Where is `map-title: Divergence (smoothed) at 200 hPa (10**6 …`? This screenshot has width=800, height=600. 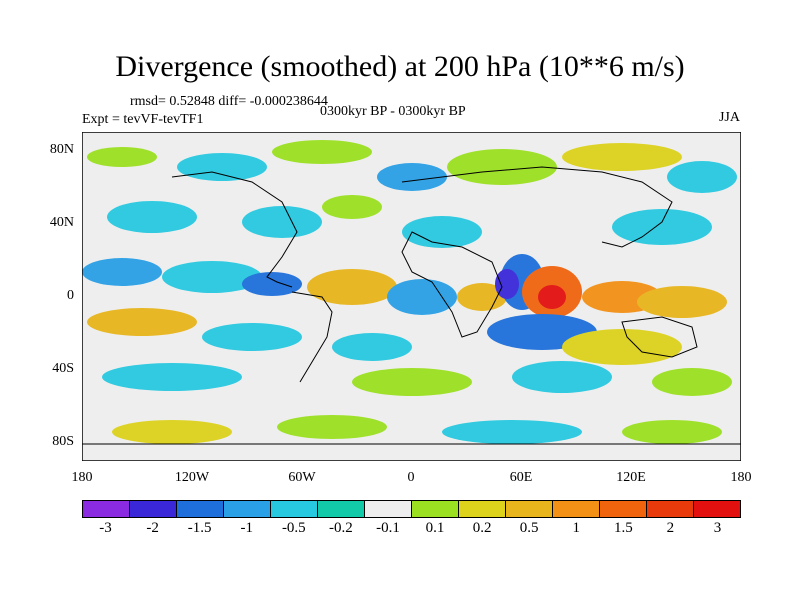 map-title: Divergence (smoothed) at 200 hPa (10**6 … is located at coordinates (400, 66).